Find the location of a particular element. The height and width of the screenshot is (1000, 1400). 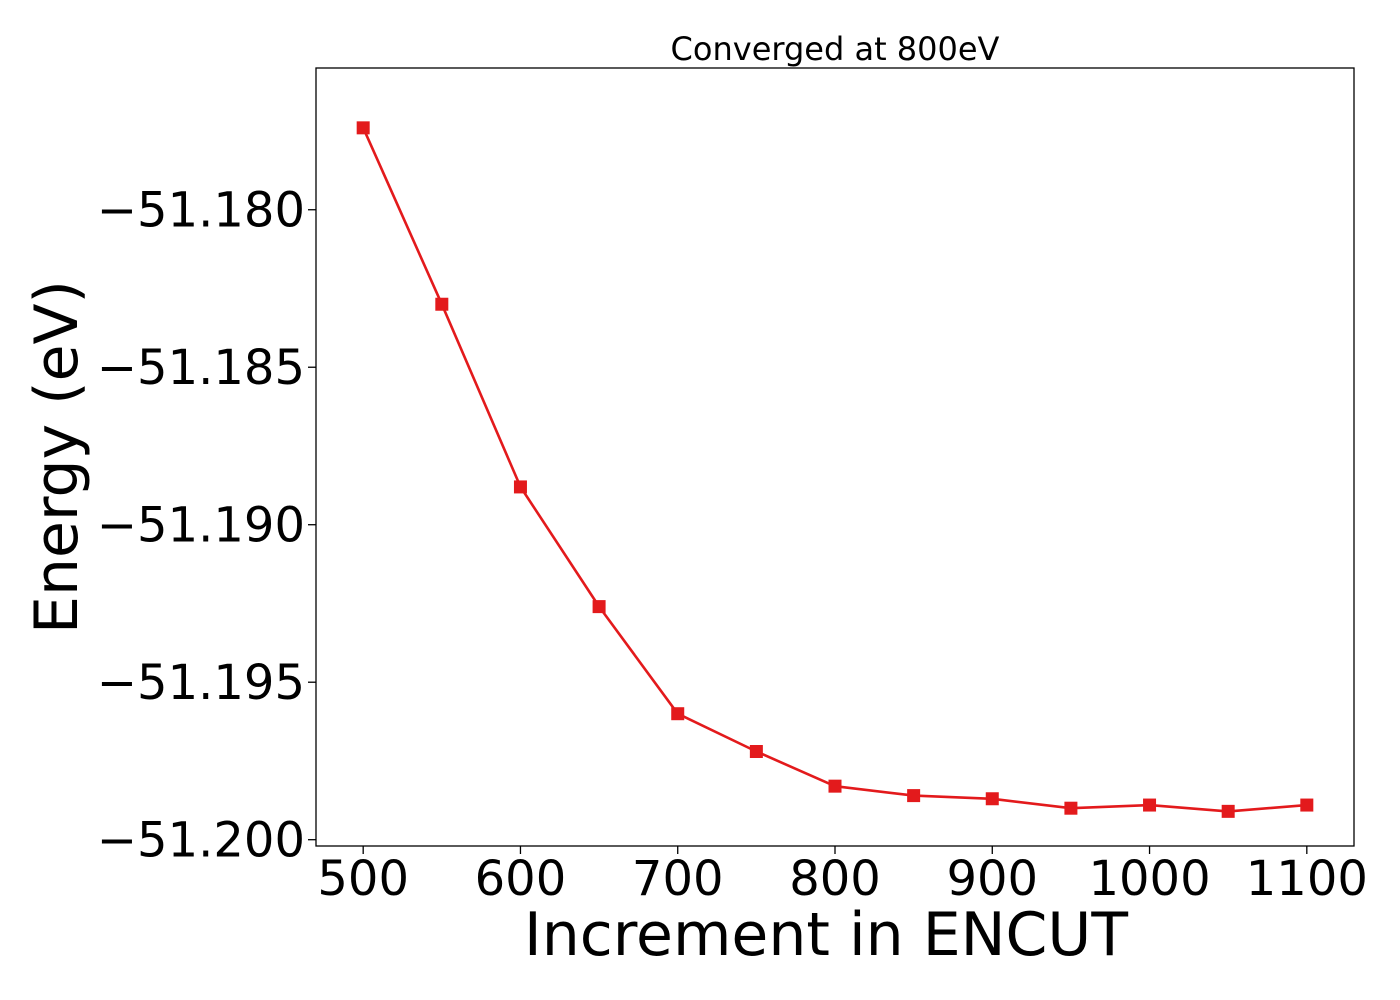

x-tick-label: 800 is located at coordinates (835, 879).